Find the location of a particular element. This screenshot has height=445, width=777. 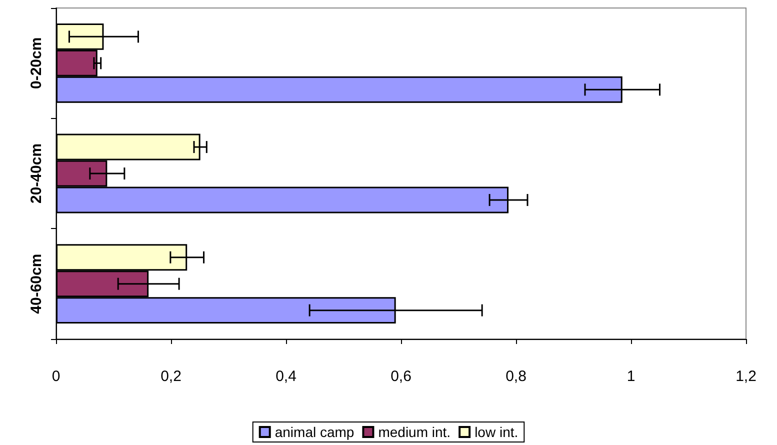

y-tick-label: 40-60cm is located at coordinates (36, 284).